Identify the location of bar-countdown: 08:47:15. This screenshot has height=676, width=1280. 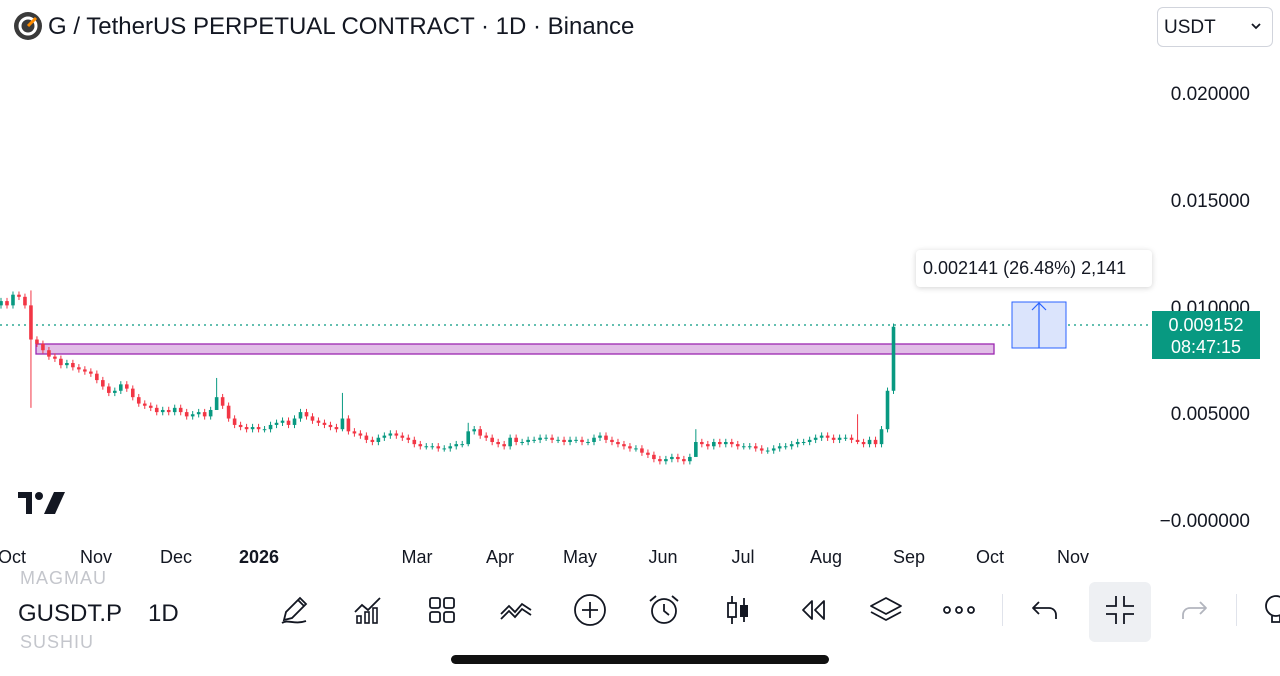
(1206, 347).